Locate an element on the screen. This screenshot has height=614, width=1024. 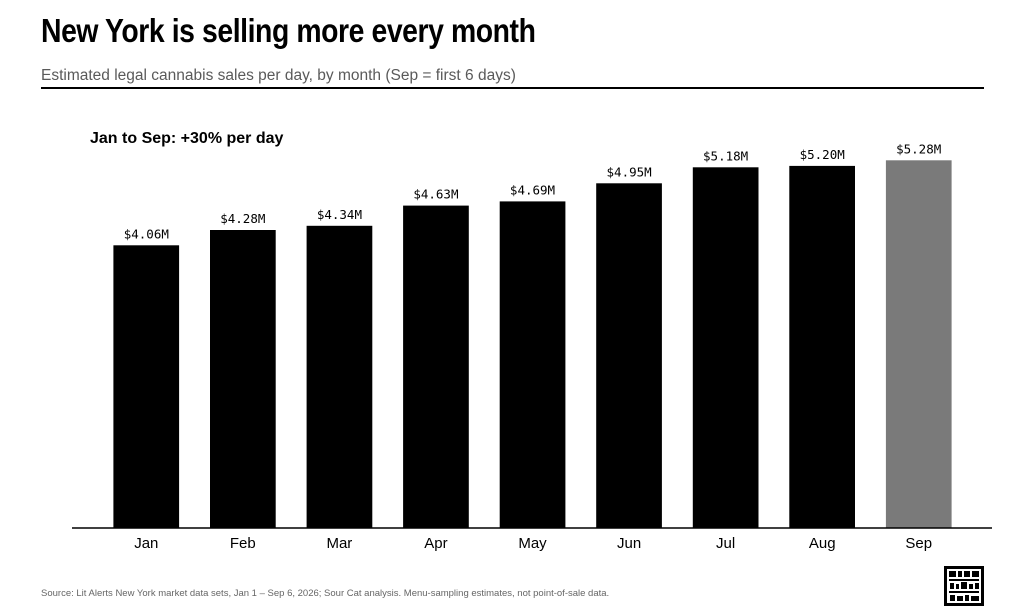
x-tick-labels-group: Jan Feb Mar Apr May Jun Jul Aug Sep is located at coordinates (533, 543).